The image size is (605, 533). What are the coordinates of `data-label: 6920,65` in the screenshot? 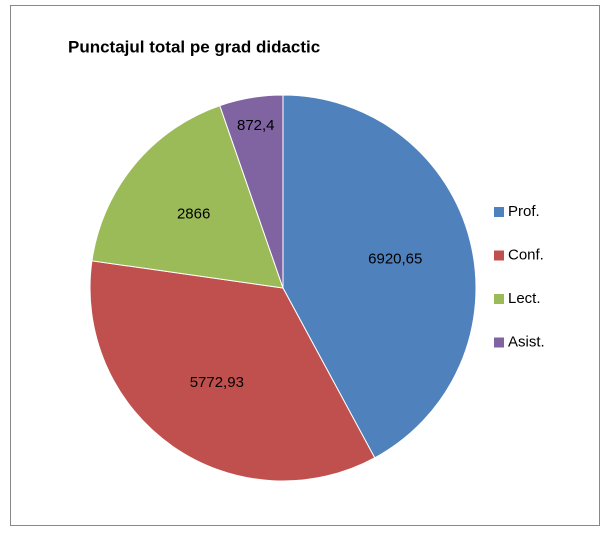 It's located at (395, 259).